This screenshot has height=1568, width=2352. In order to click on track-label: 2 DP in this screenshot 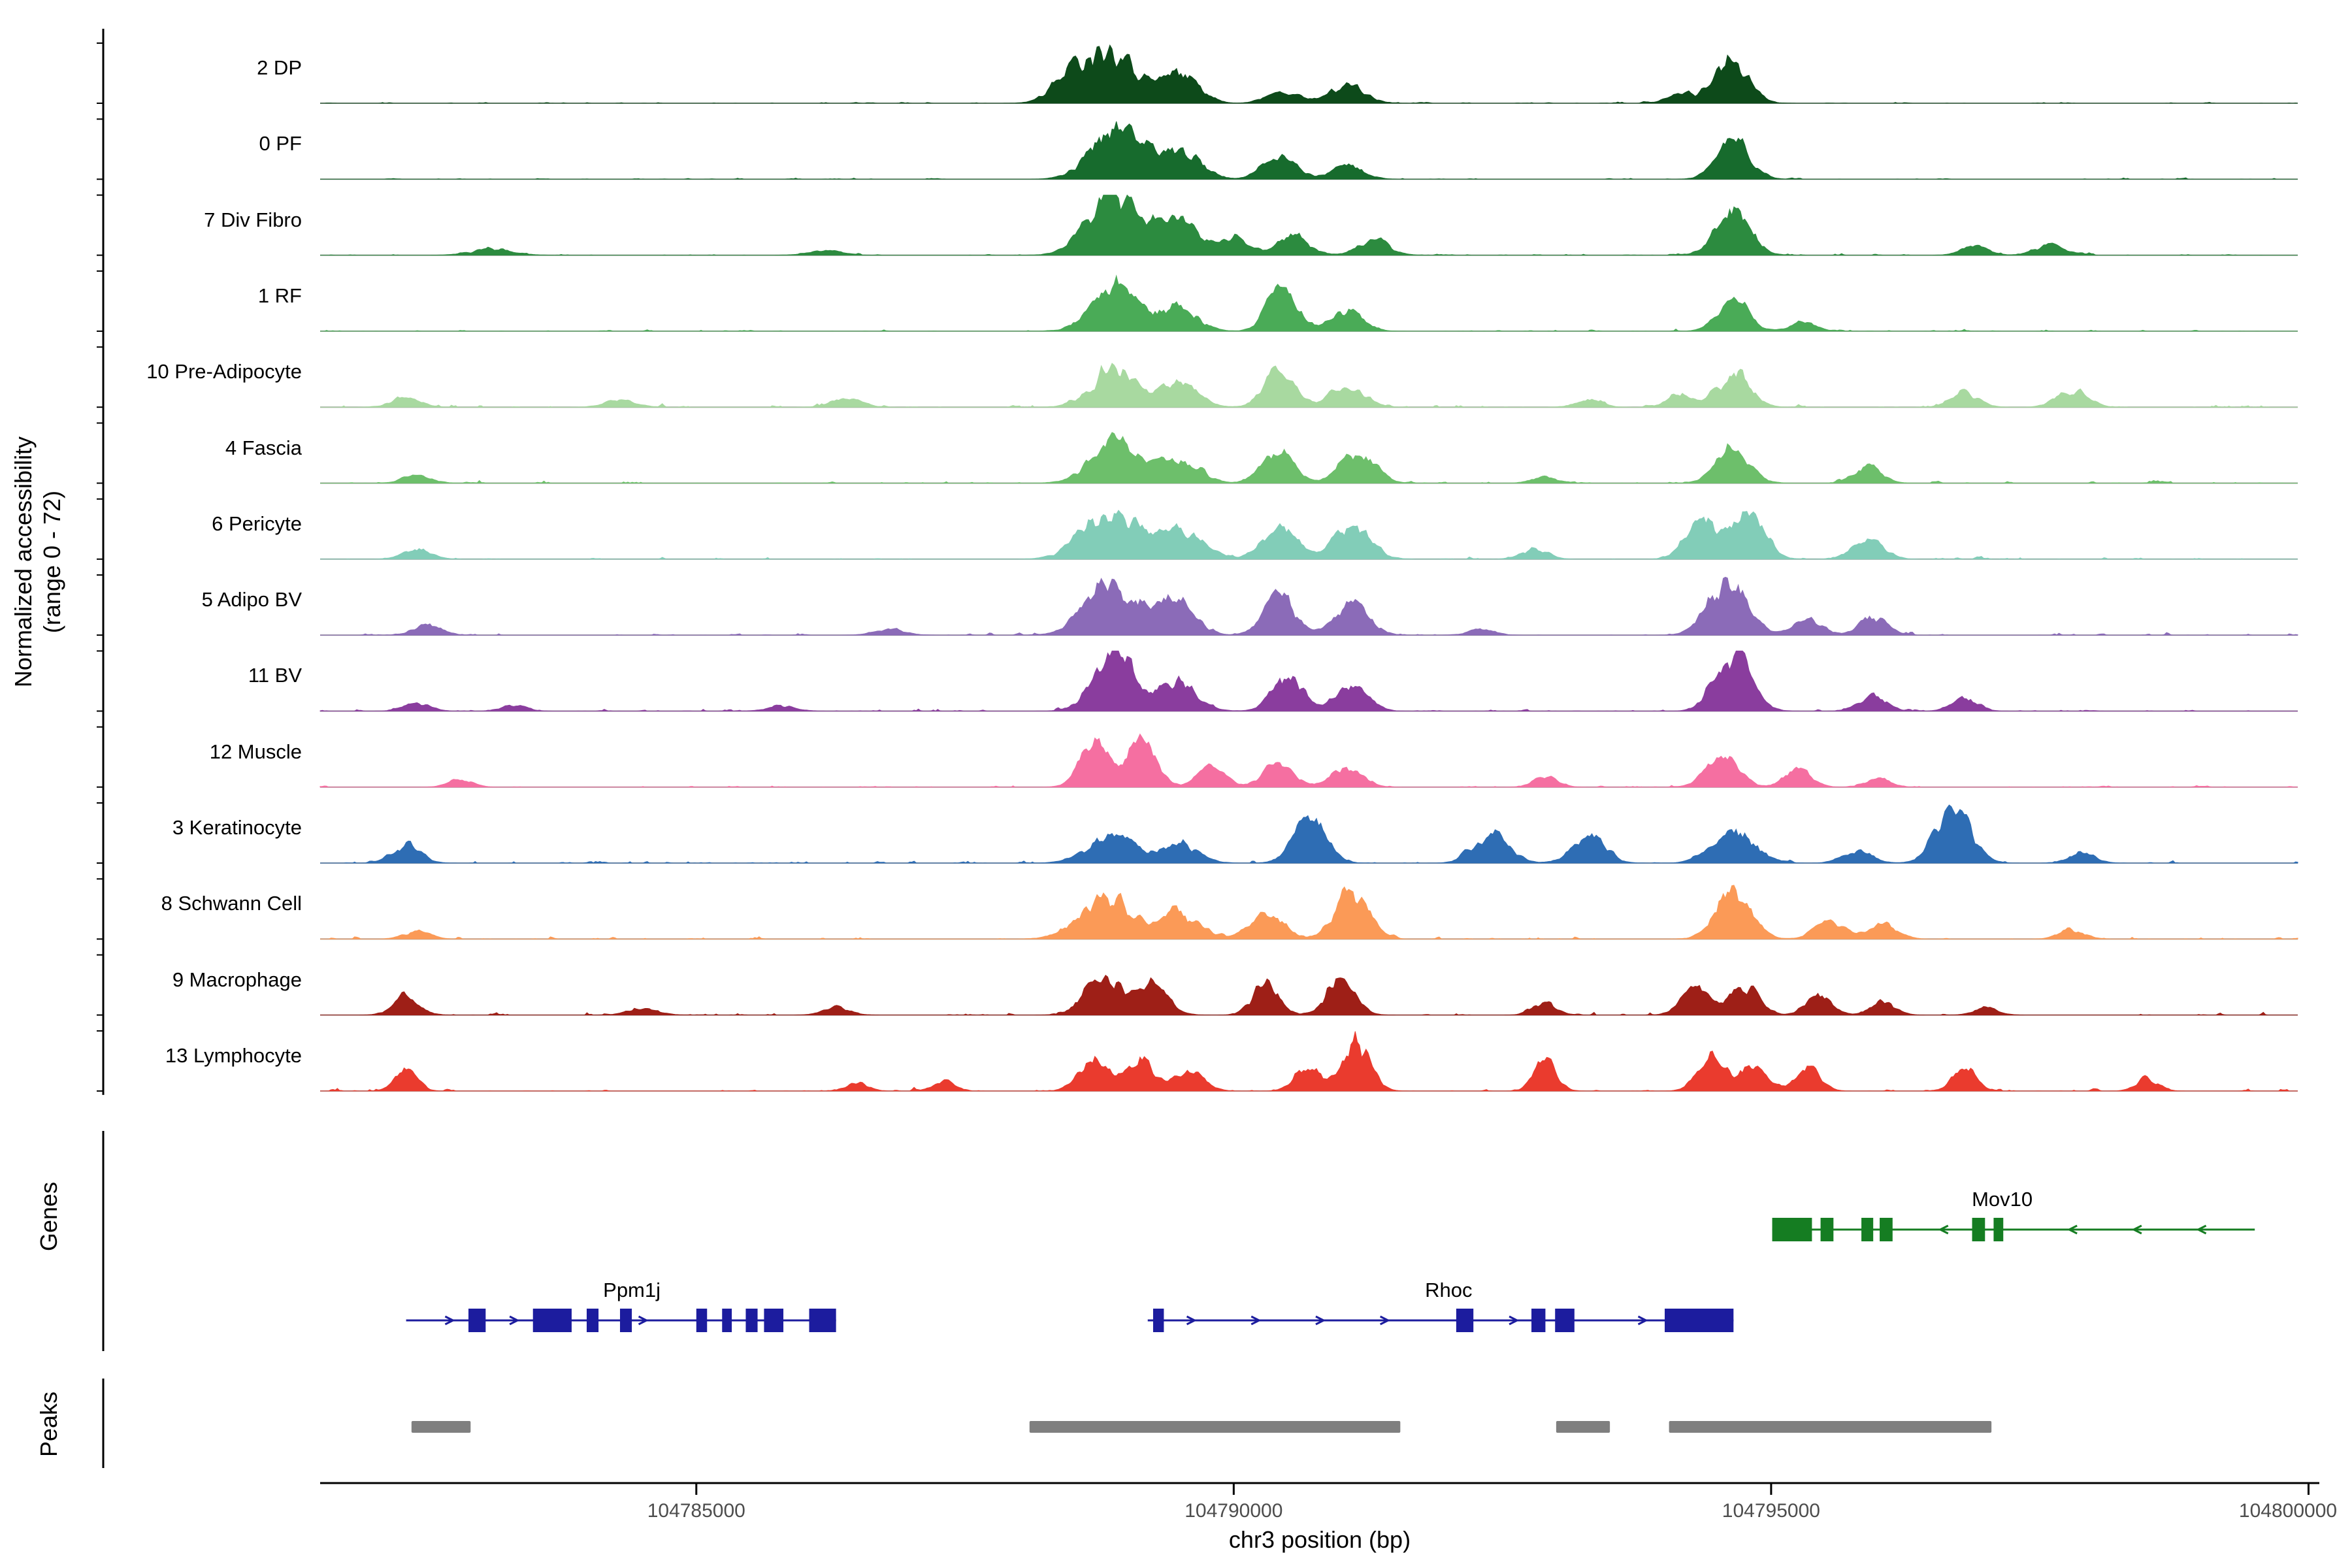, I will do `click(279, 67)`.